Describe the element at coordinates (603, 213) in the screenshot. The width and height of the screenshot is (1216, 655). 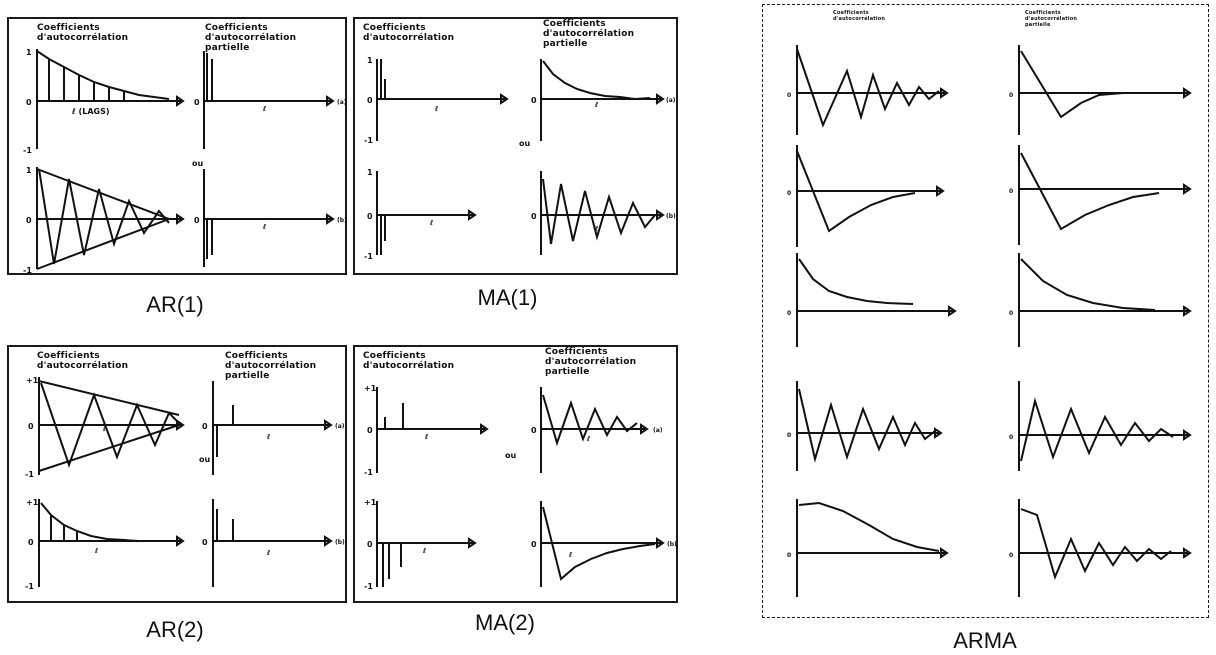
I see `ma1-pacf-bottom: 0 ℓ (b)` at that location.